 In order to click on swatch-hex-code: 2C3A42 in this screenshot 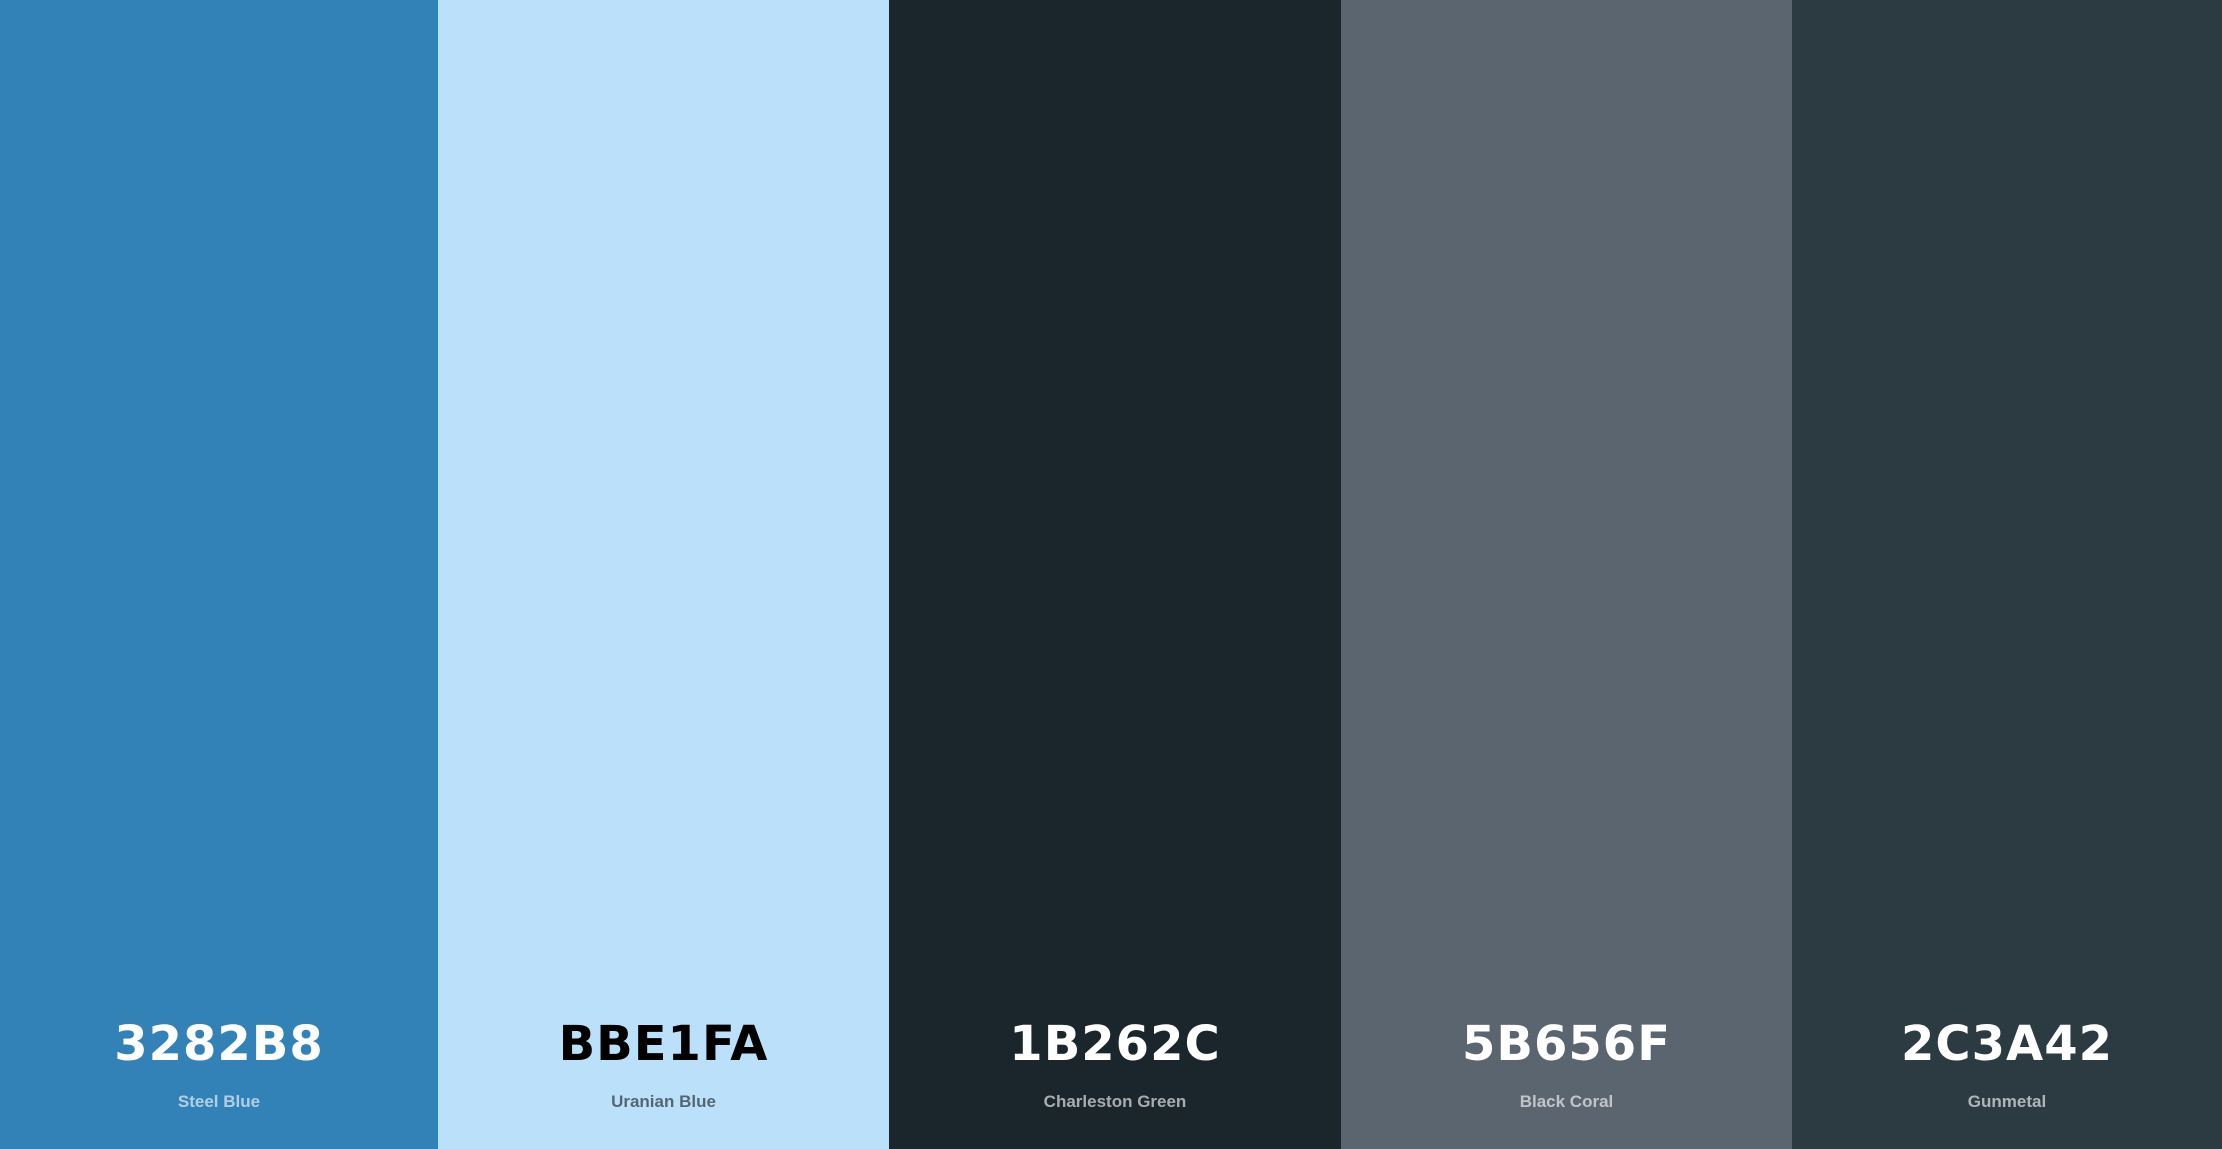, I will do `click(2007, 1044)`.